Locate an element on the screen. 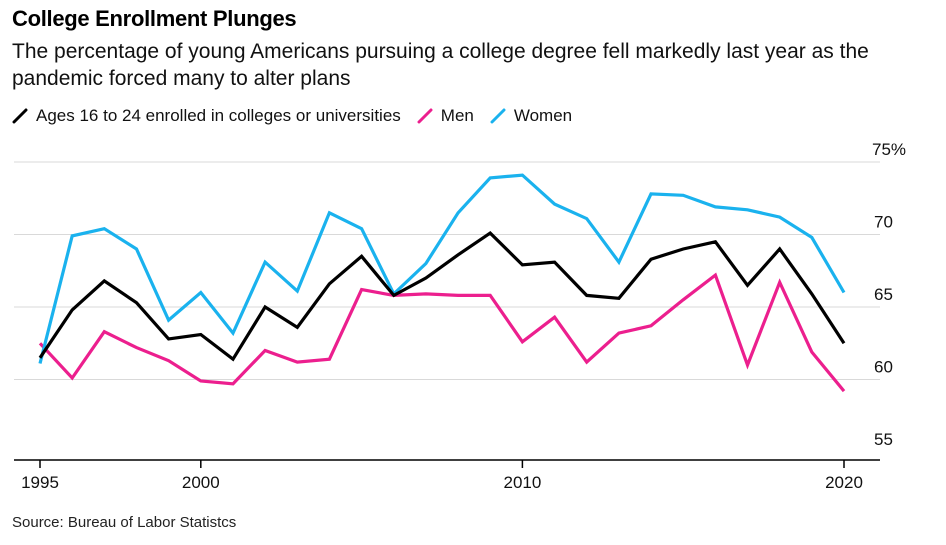 The width and height of the screenshot is (946, 545). chart-title: College Enrollment Plunges is located at coordinates (154, 18).